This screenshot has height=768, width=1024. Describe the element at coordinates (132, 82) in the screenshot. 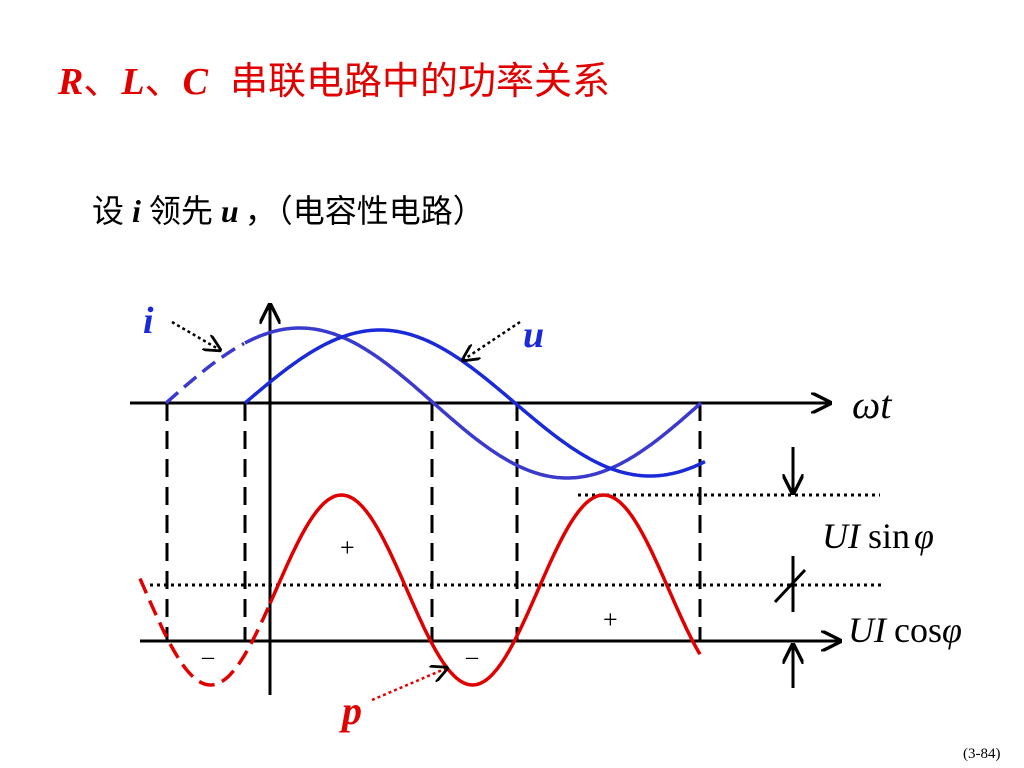

I see `title-part: L` at that location.